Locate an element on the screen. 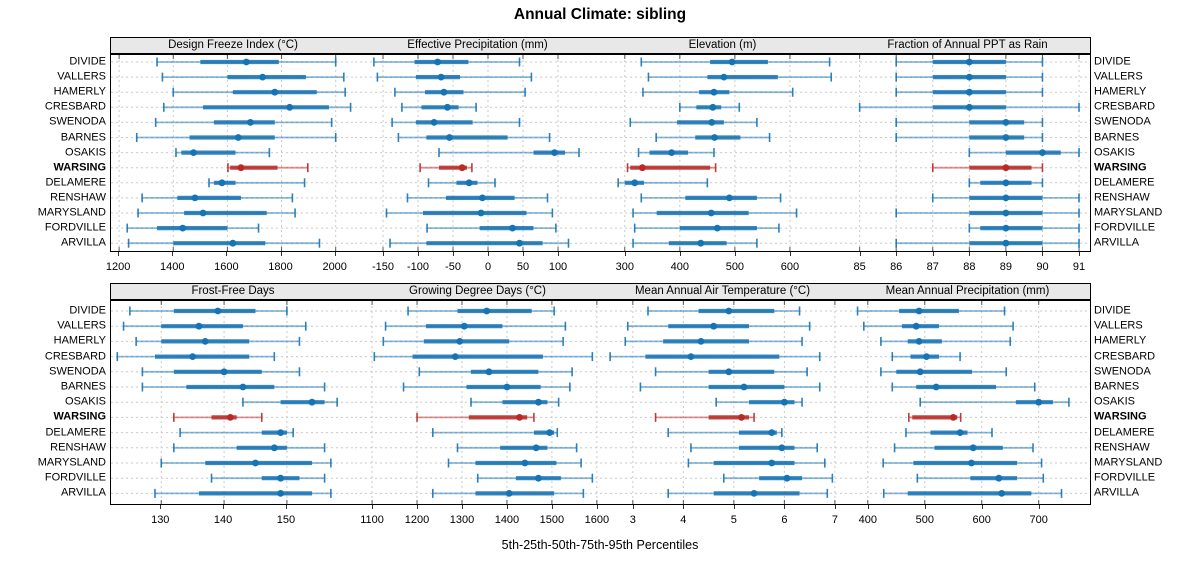  x-tick-label: 1200 is located at coordinates (118, 267).